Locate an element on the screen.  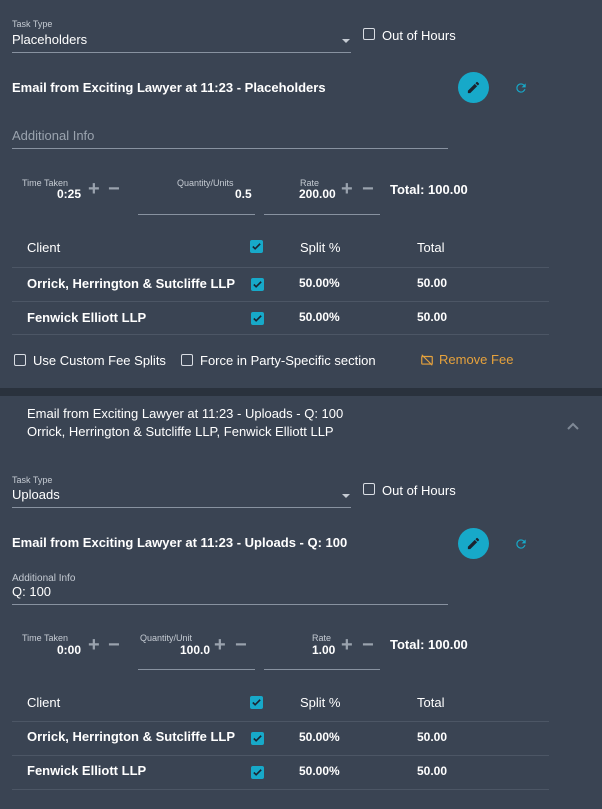
fee-total: Total: 100.00 is located at coordinates (429, 644).